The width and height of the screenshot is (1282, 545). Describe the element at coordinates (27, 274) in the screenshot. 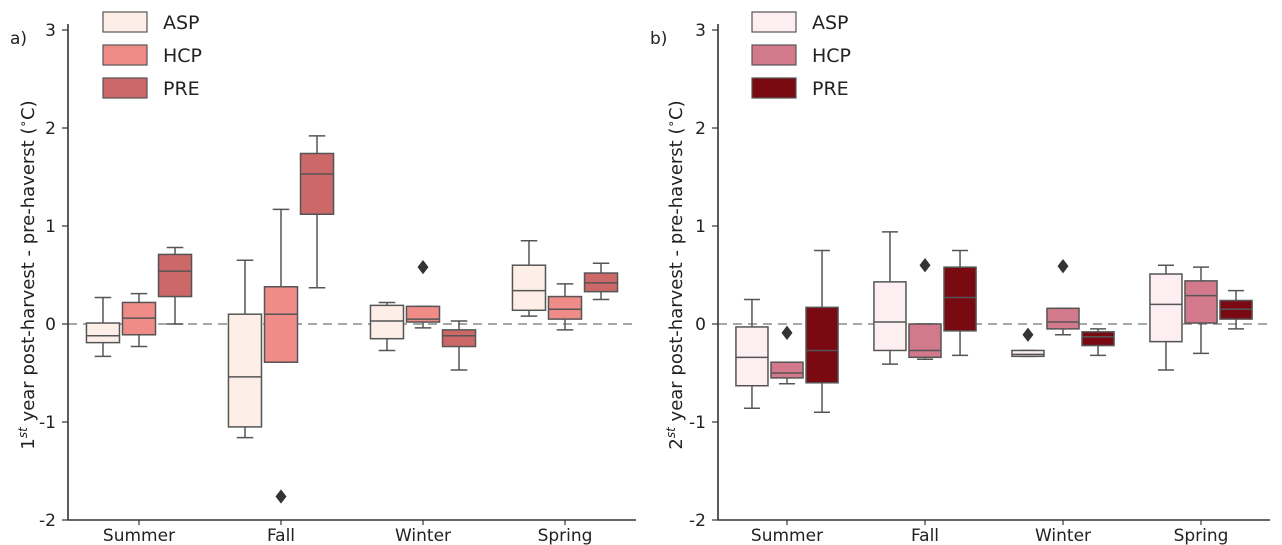

I see `panel-a-y-axis-label: 1st year post-harvest - pre-haverst (∘C)` at that location.